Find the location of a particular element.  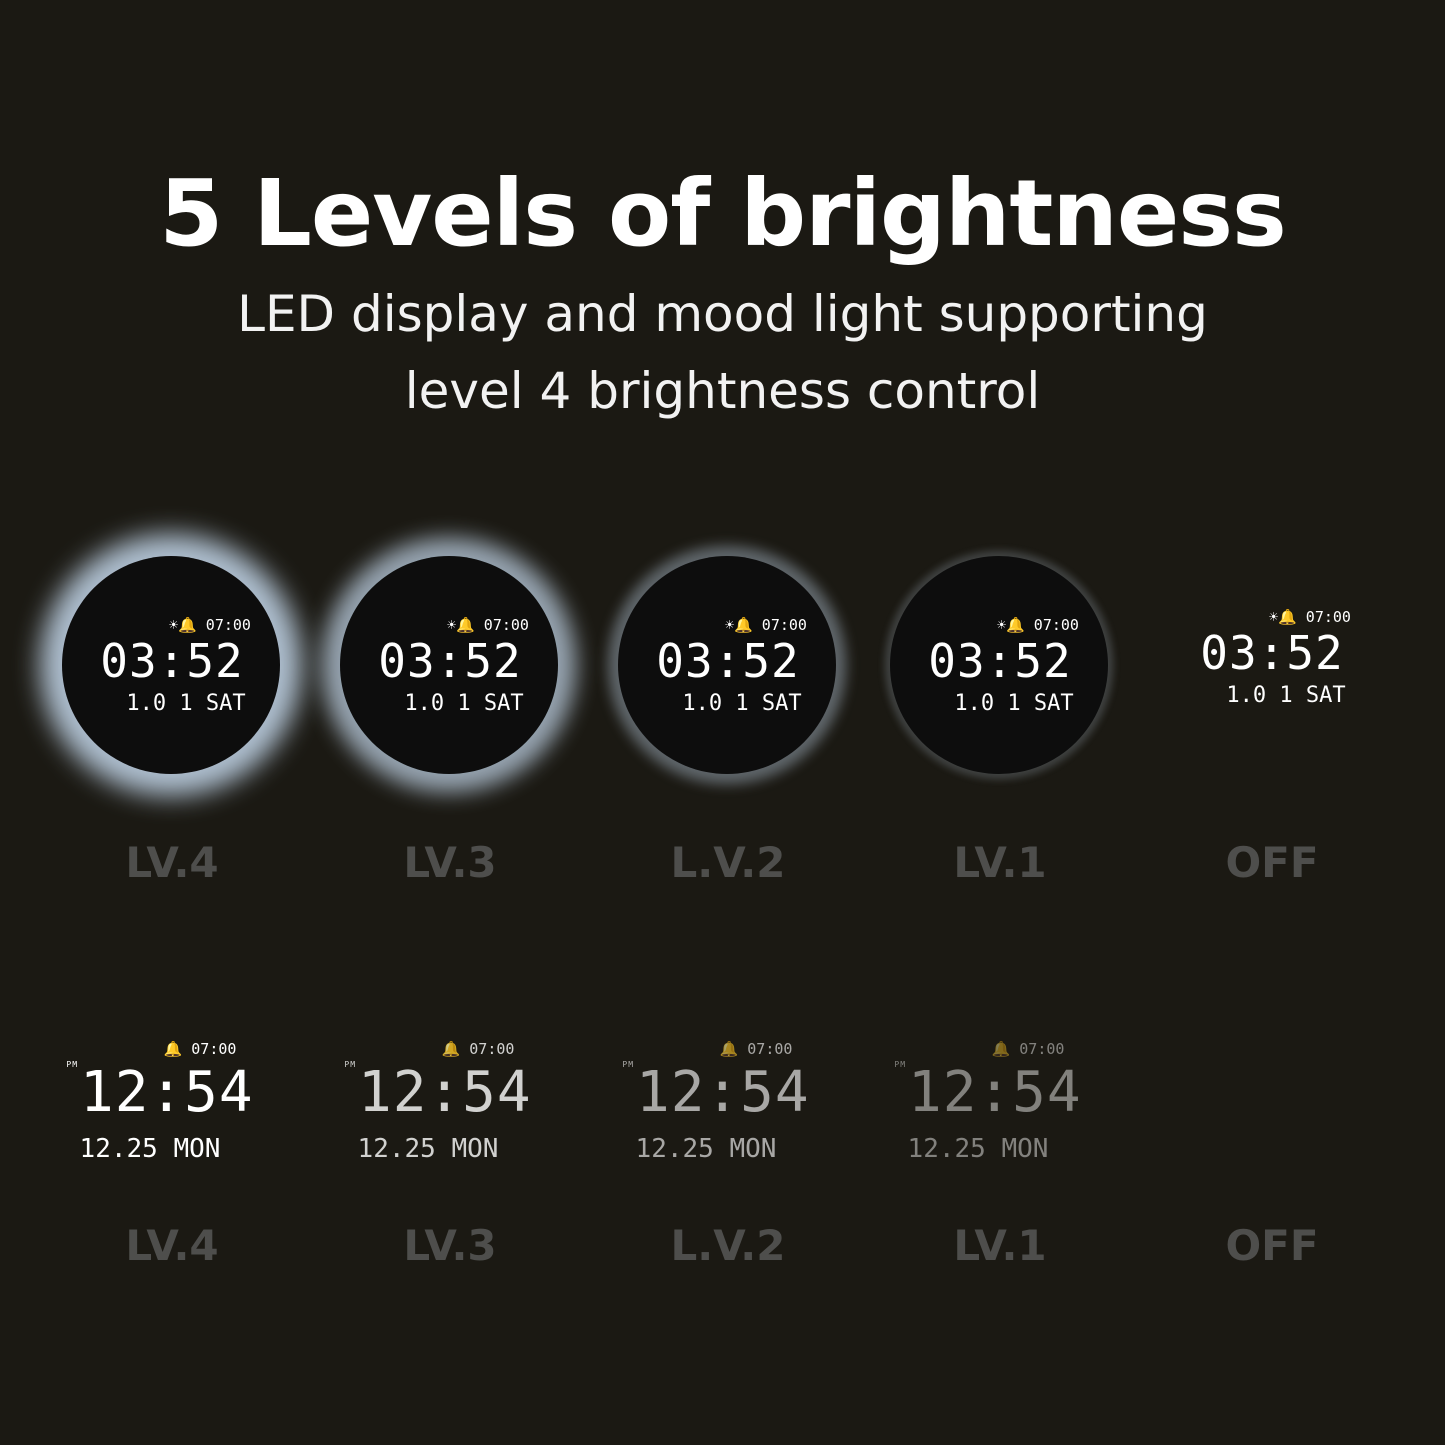

clock-display-circle-2: ☀🔔 07:00 03:52 1.0 1 SAT is located at coordinates (450, 666).